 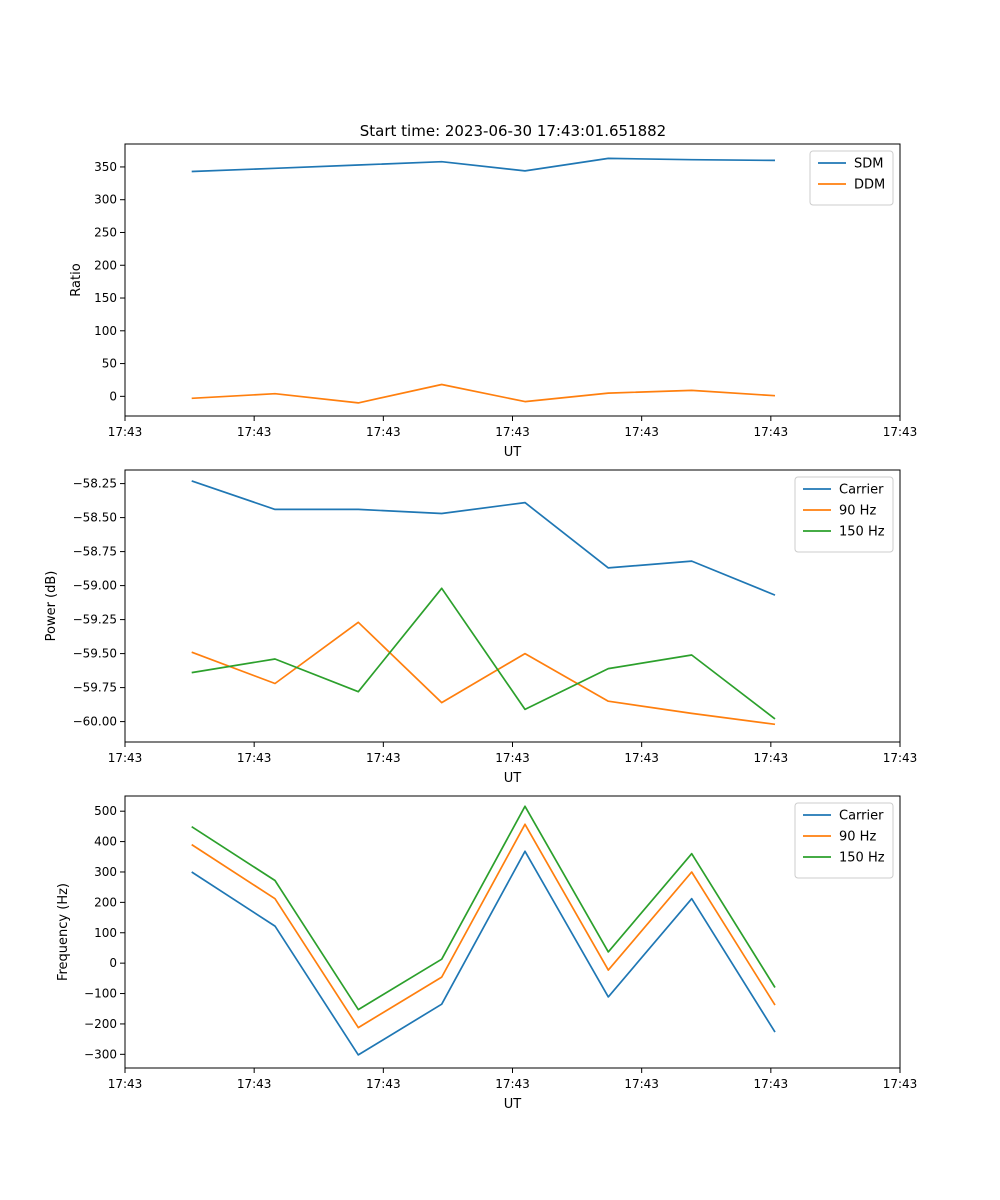 What do you see at coordinates (513, 131) in the screenshot?
I see `figure-title: Start time: 2023-06-30 17:43:01.651882` at bounding box center [513, 131].